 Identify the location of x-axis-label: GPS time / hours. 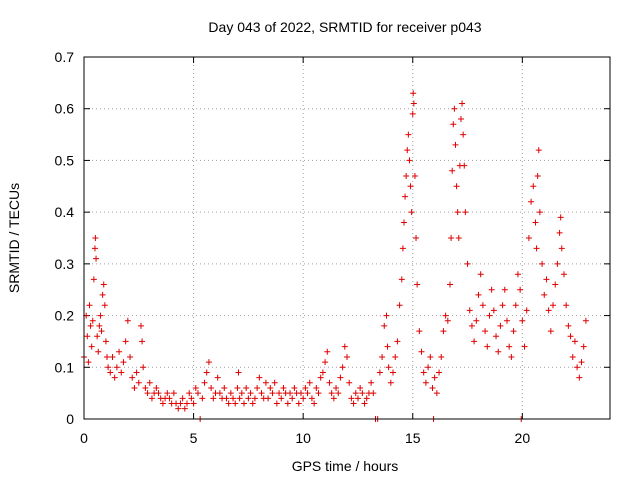
(345, 466).